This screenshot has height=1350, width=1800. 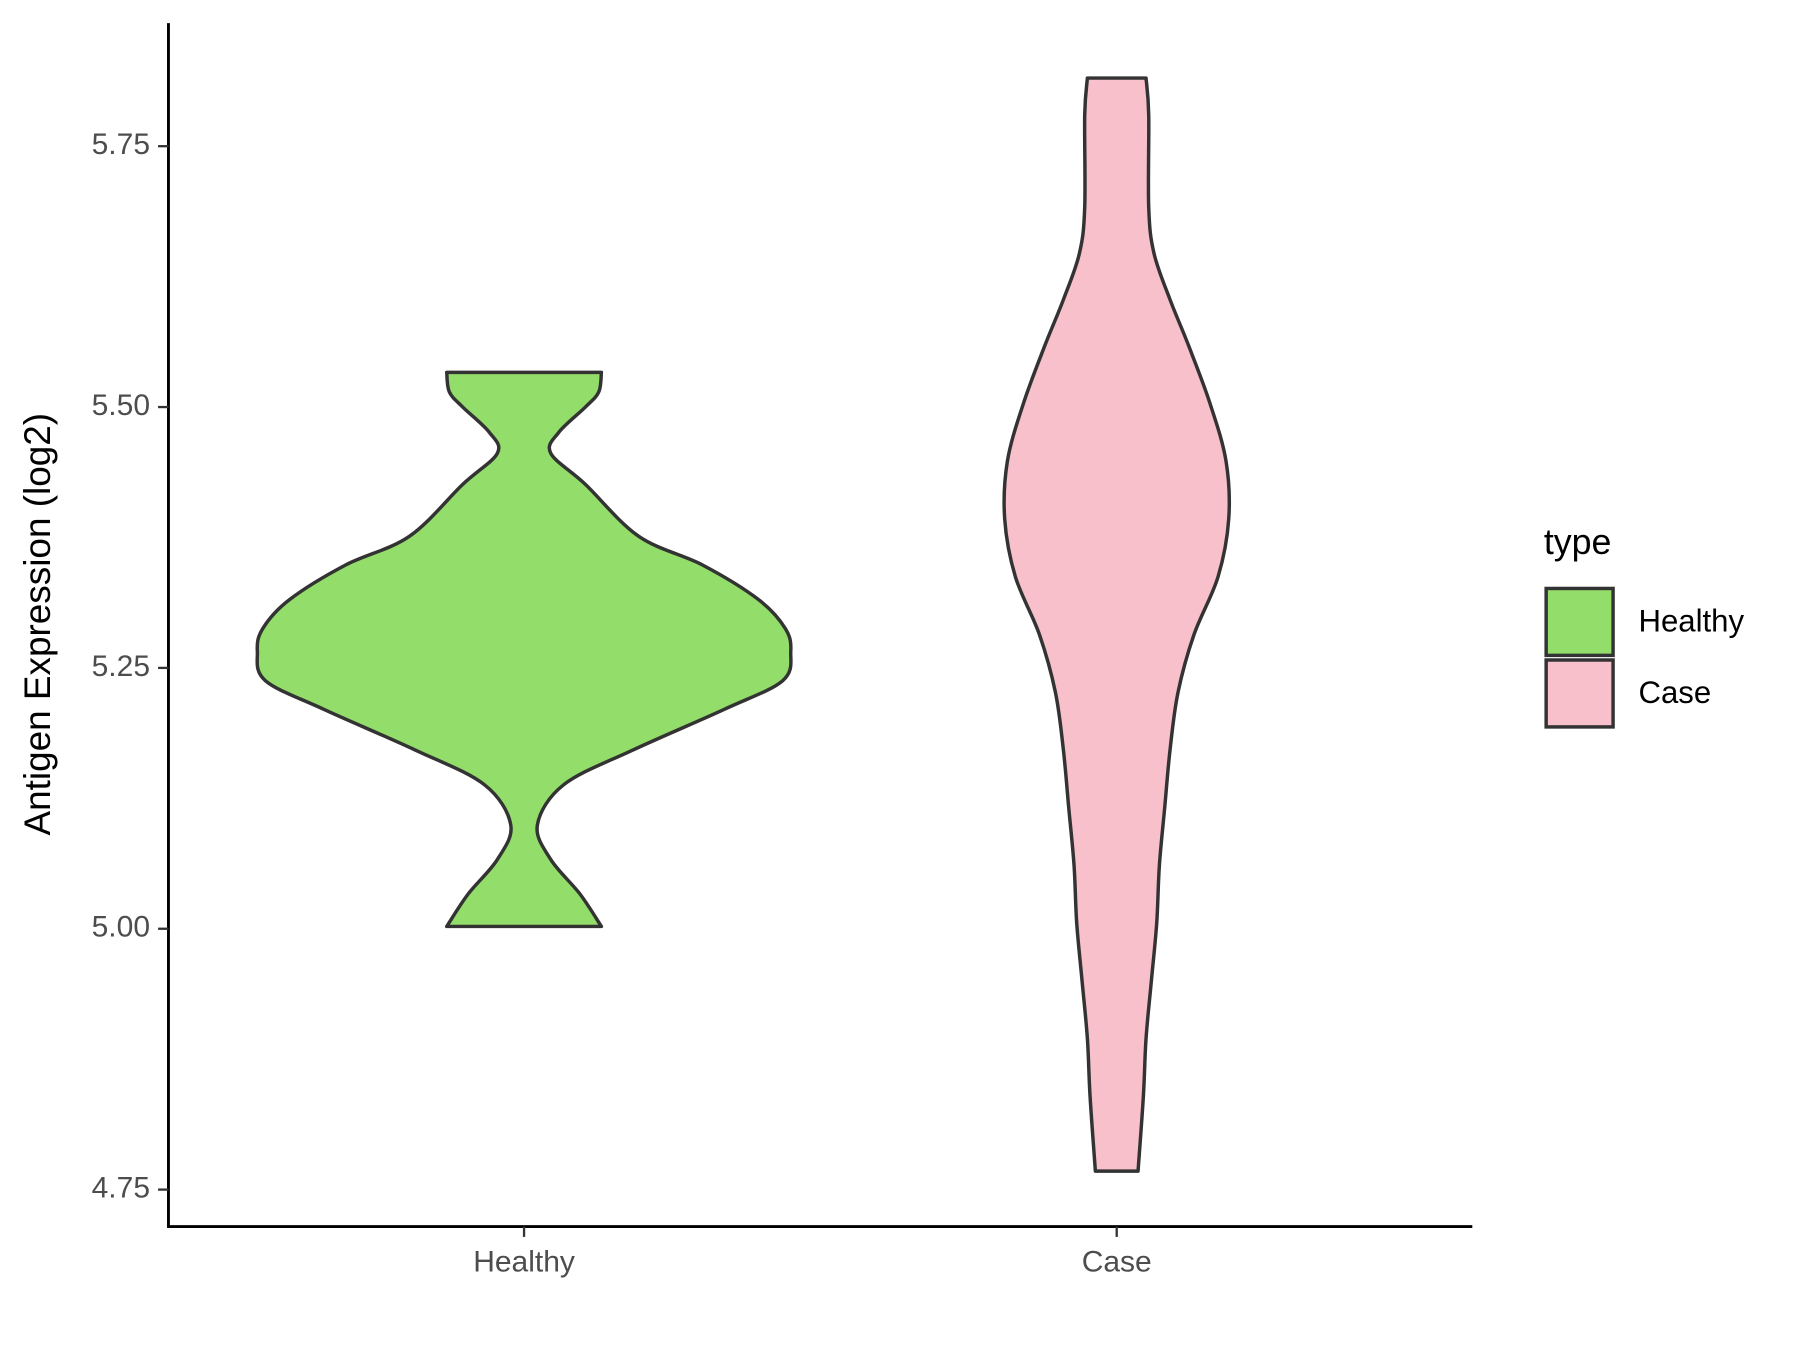 What do you see at coordinates (121, 1188) in the screenshot?
I see `y-tick-label: 4.75` at bounding box center [121, 1188].